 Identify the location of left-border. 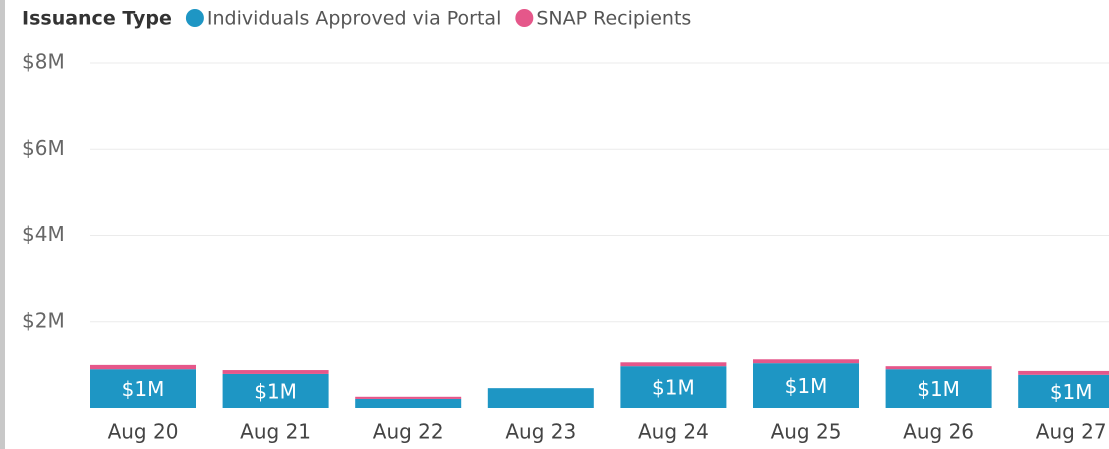
(2, 224).